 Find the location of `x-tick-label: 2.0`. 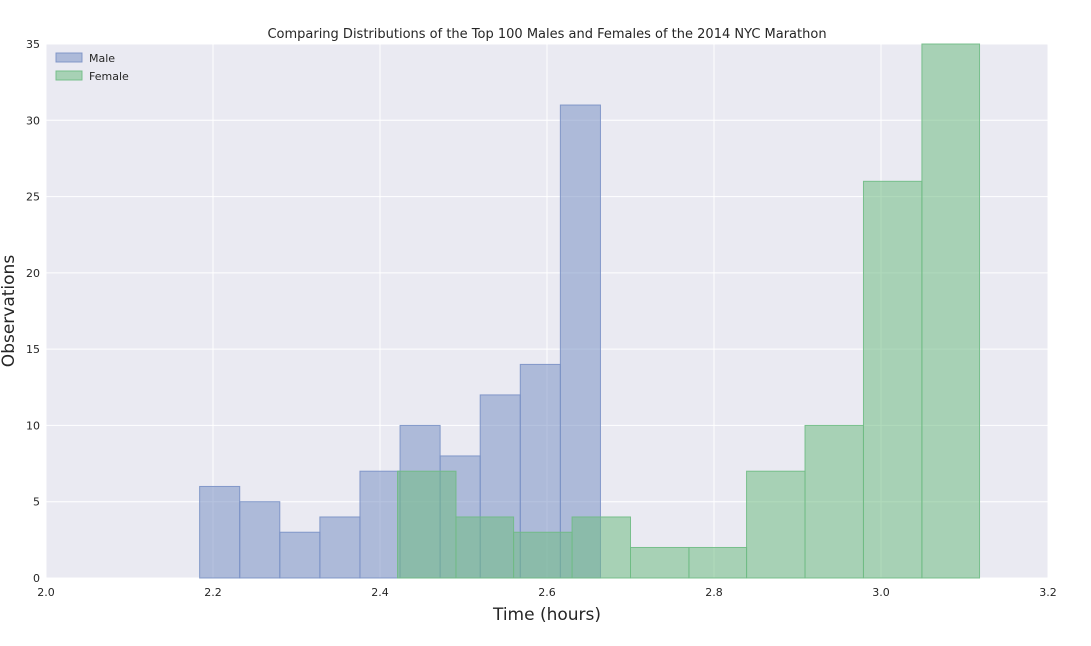

x-tick-label: 2.0 is located at coordinates (46, 592).